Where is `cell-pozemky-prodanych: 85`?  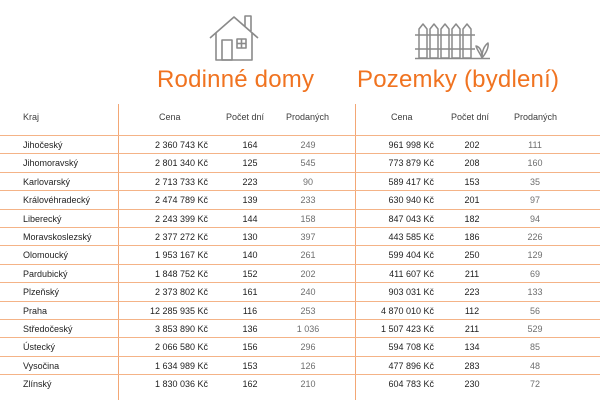
cell-pozemky-prodanych: 85 is located at coordinates (534, 347).